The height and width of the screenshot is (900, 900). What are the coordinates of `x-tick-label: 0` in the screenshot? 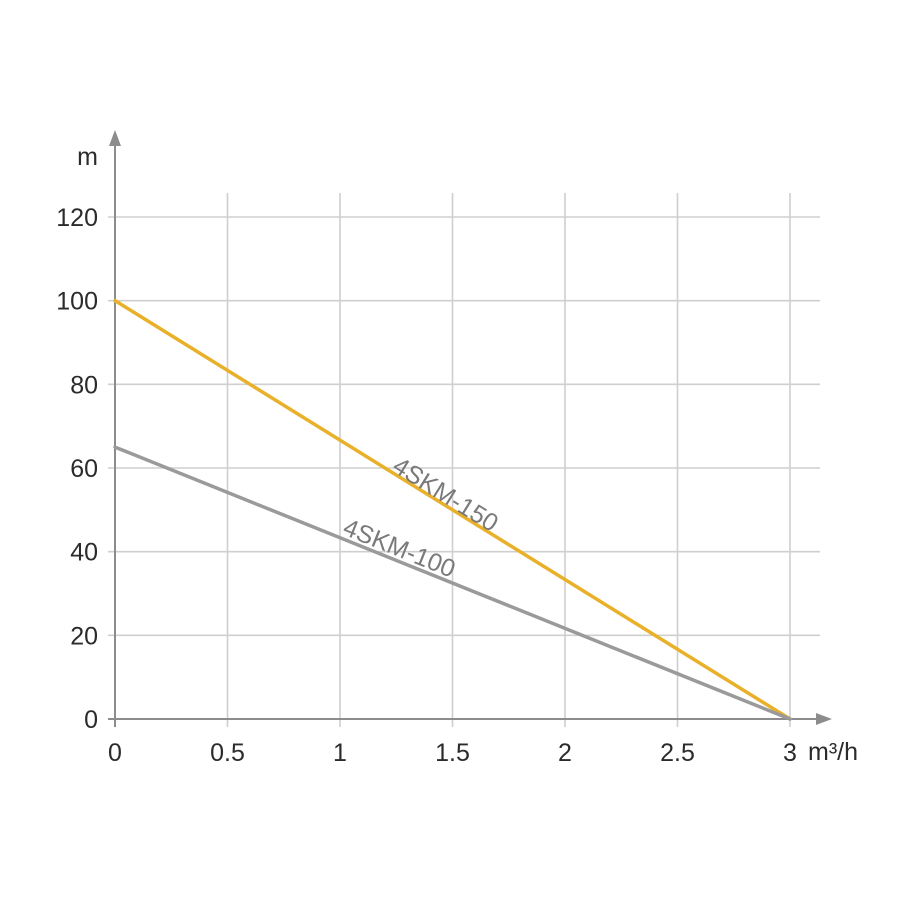 It's located at (115, 753).